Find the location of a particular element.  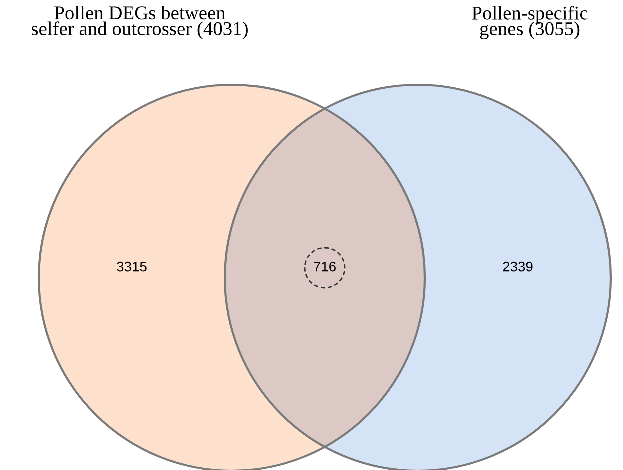

data-label: 3315 is located at coordinates (132, 267).